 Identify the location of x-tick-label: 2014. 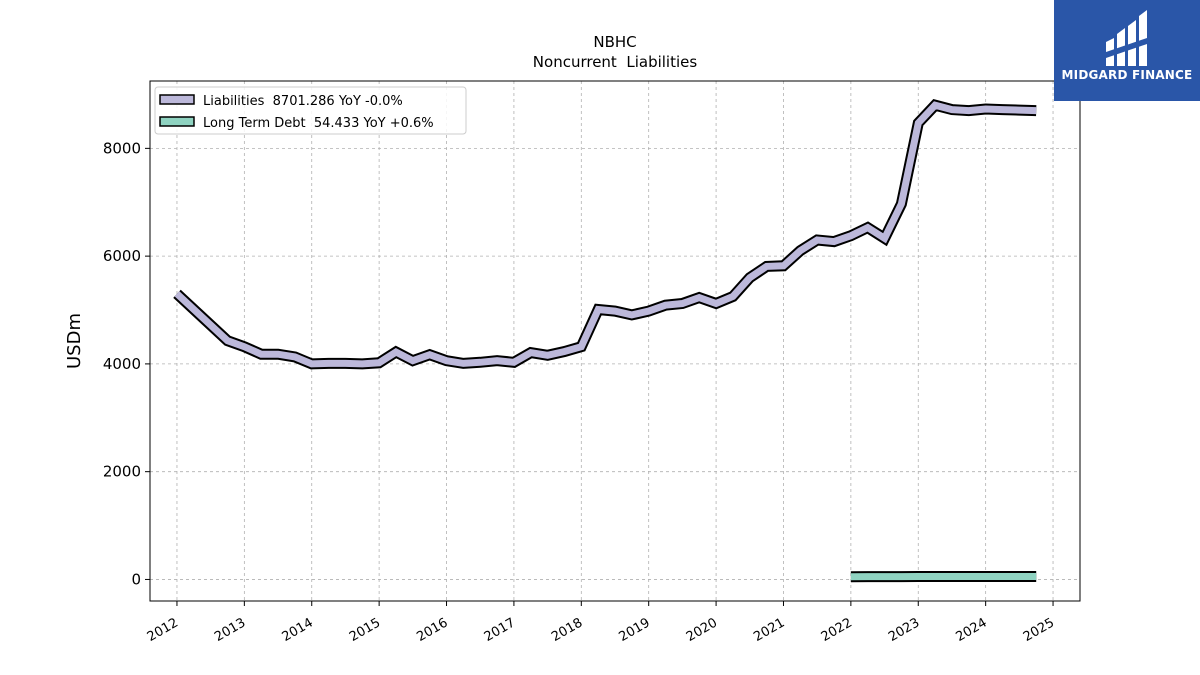
(298, 630).